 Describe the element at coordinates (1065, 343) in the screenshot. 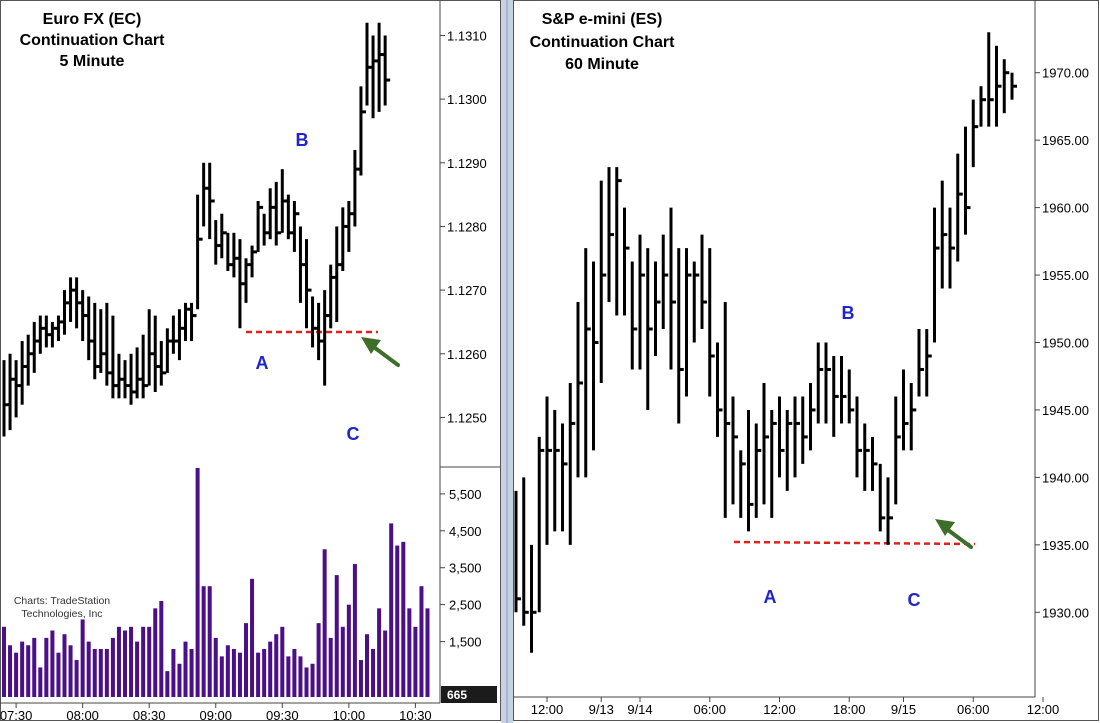

I see `price-axis-label: 1950.00` at that location.